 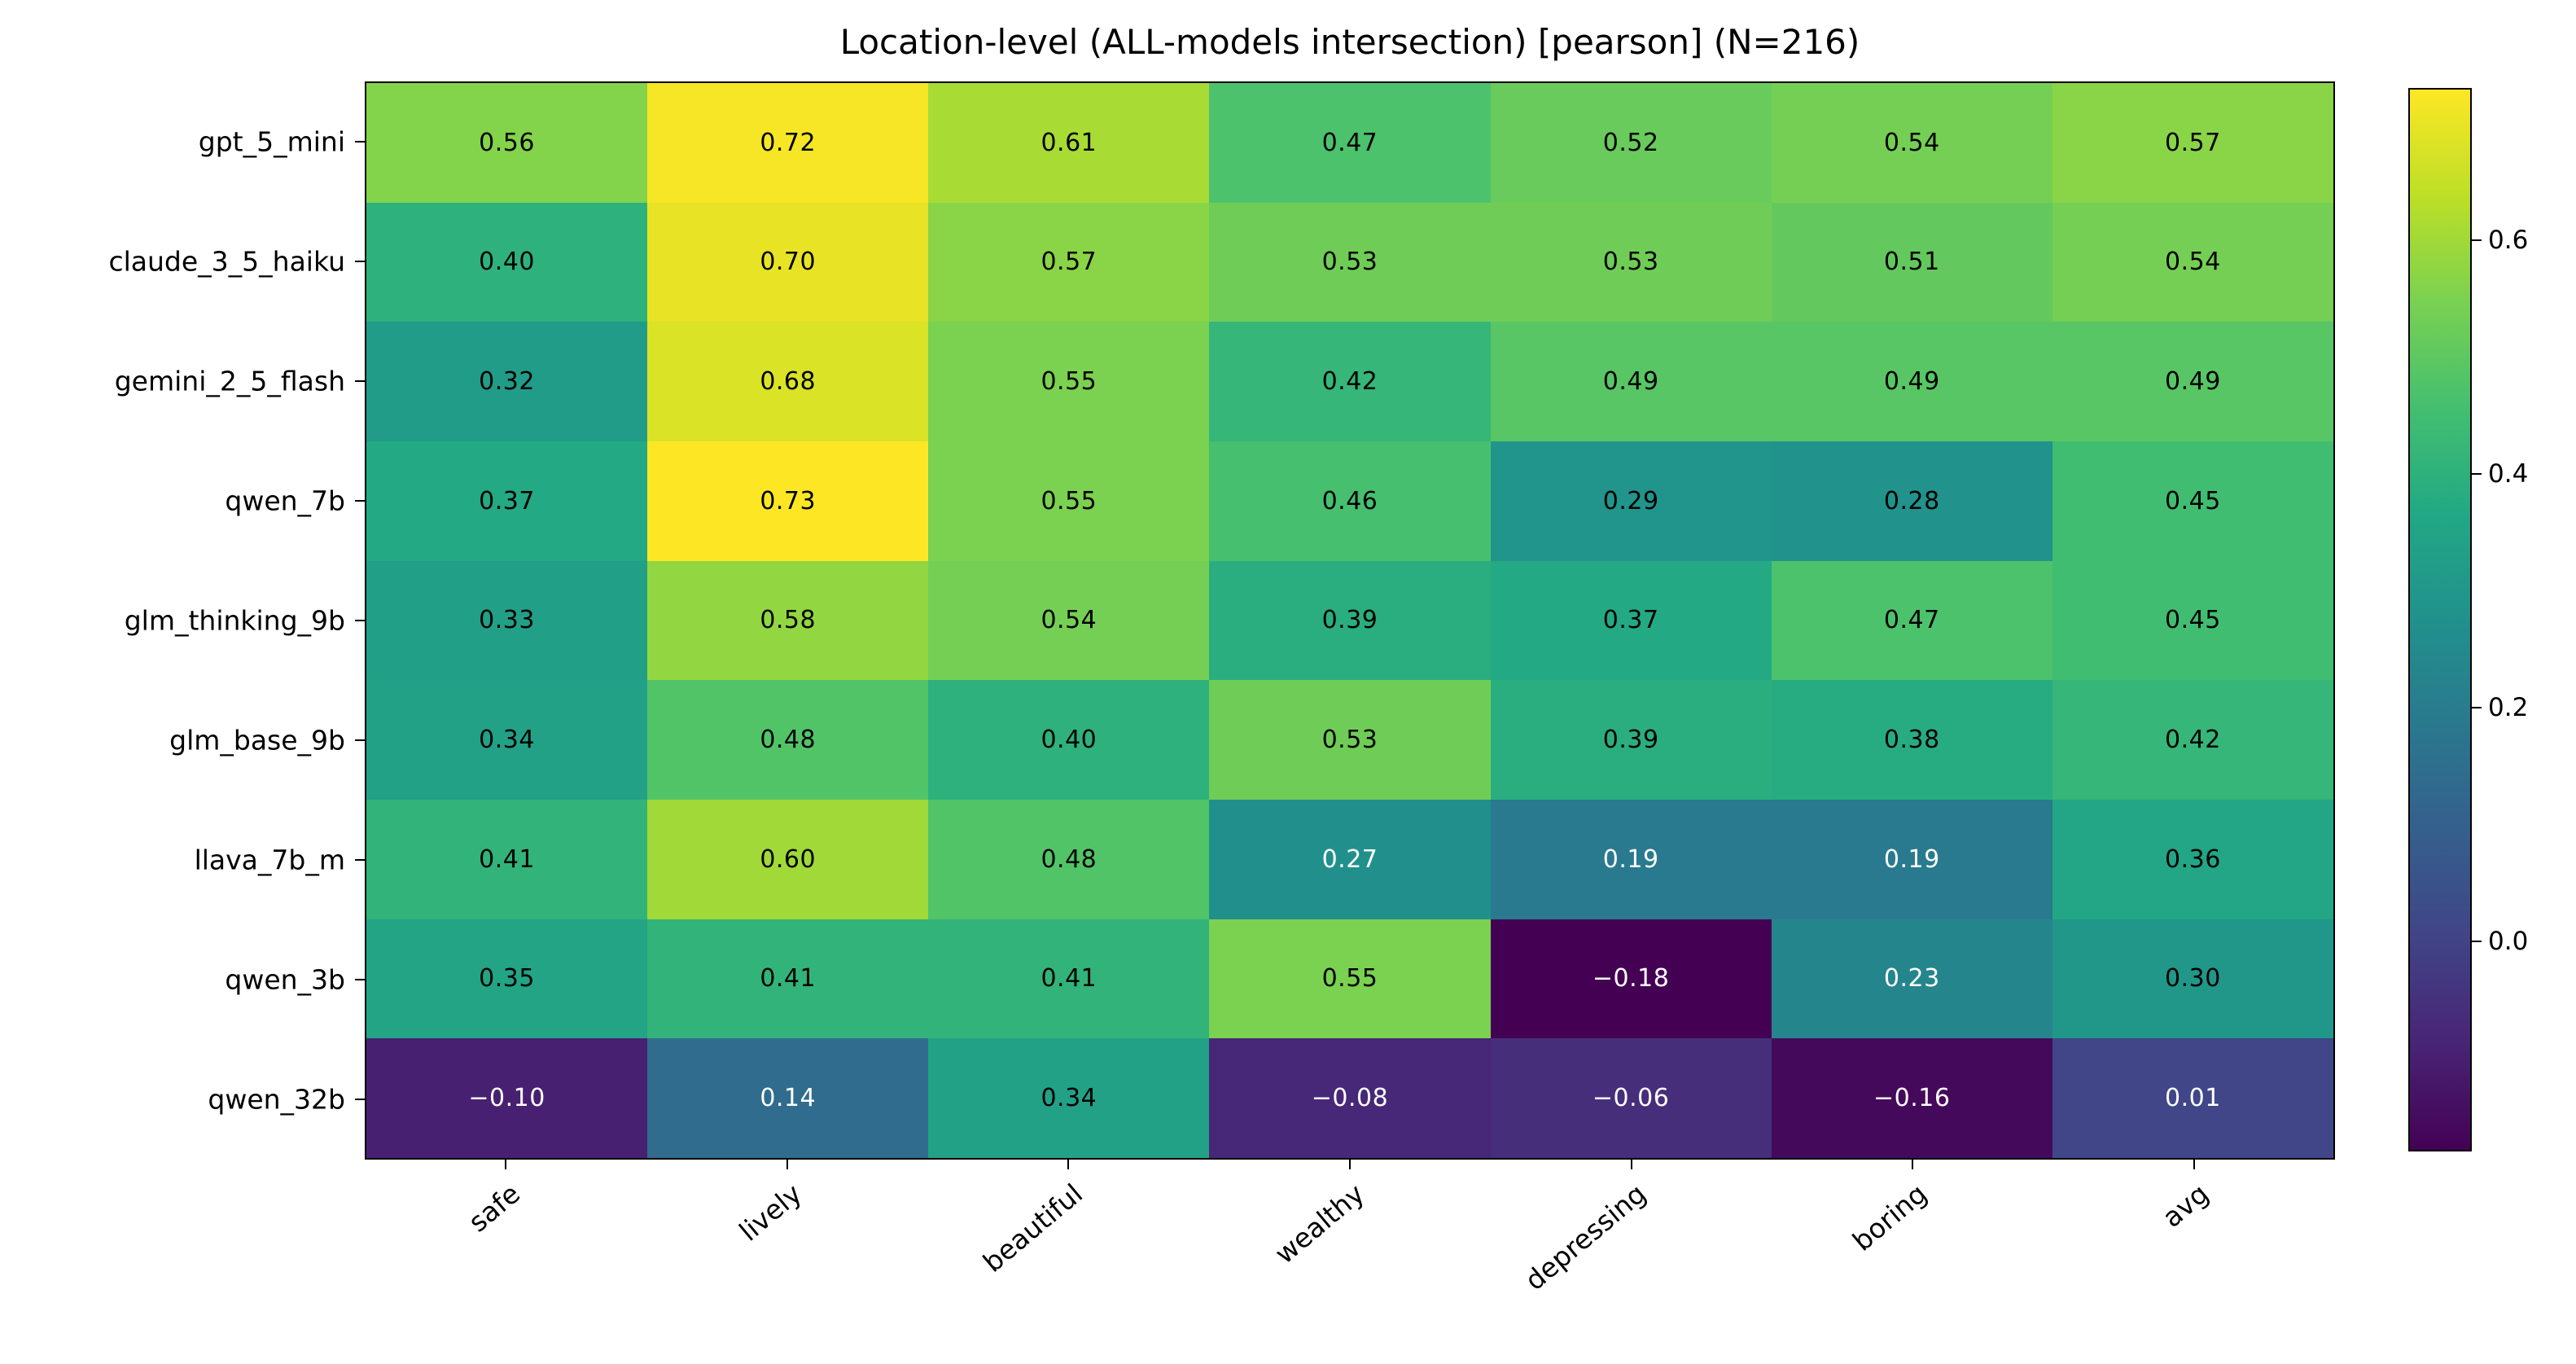 What do you see at coordinates (2508, 707) in the screenshot?
I see `colorbar-tick-label: 0.2` at bounding box center [2508, 707].